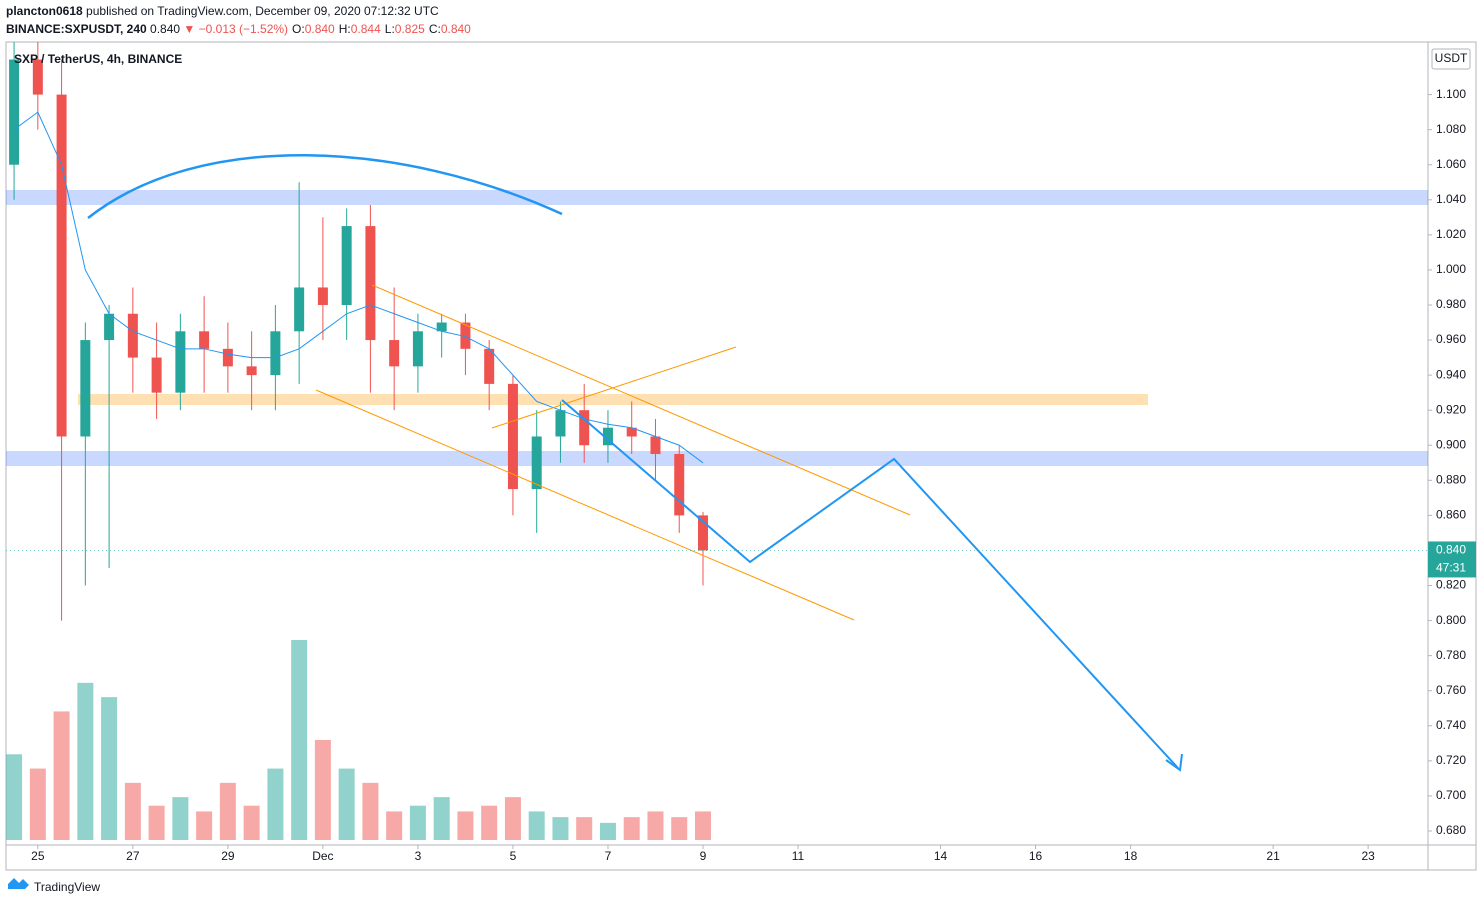  Describe the element at coordinates (76, 29) in the screenshot. I see `symbol: BINANCE:SXPUSDT, 240` at that location.